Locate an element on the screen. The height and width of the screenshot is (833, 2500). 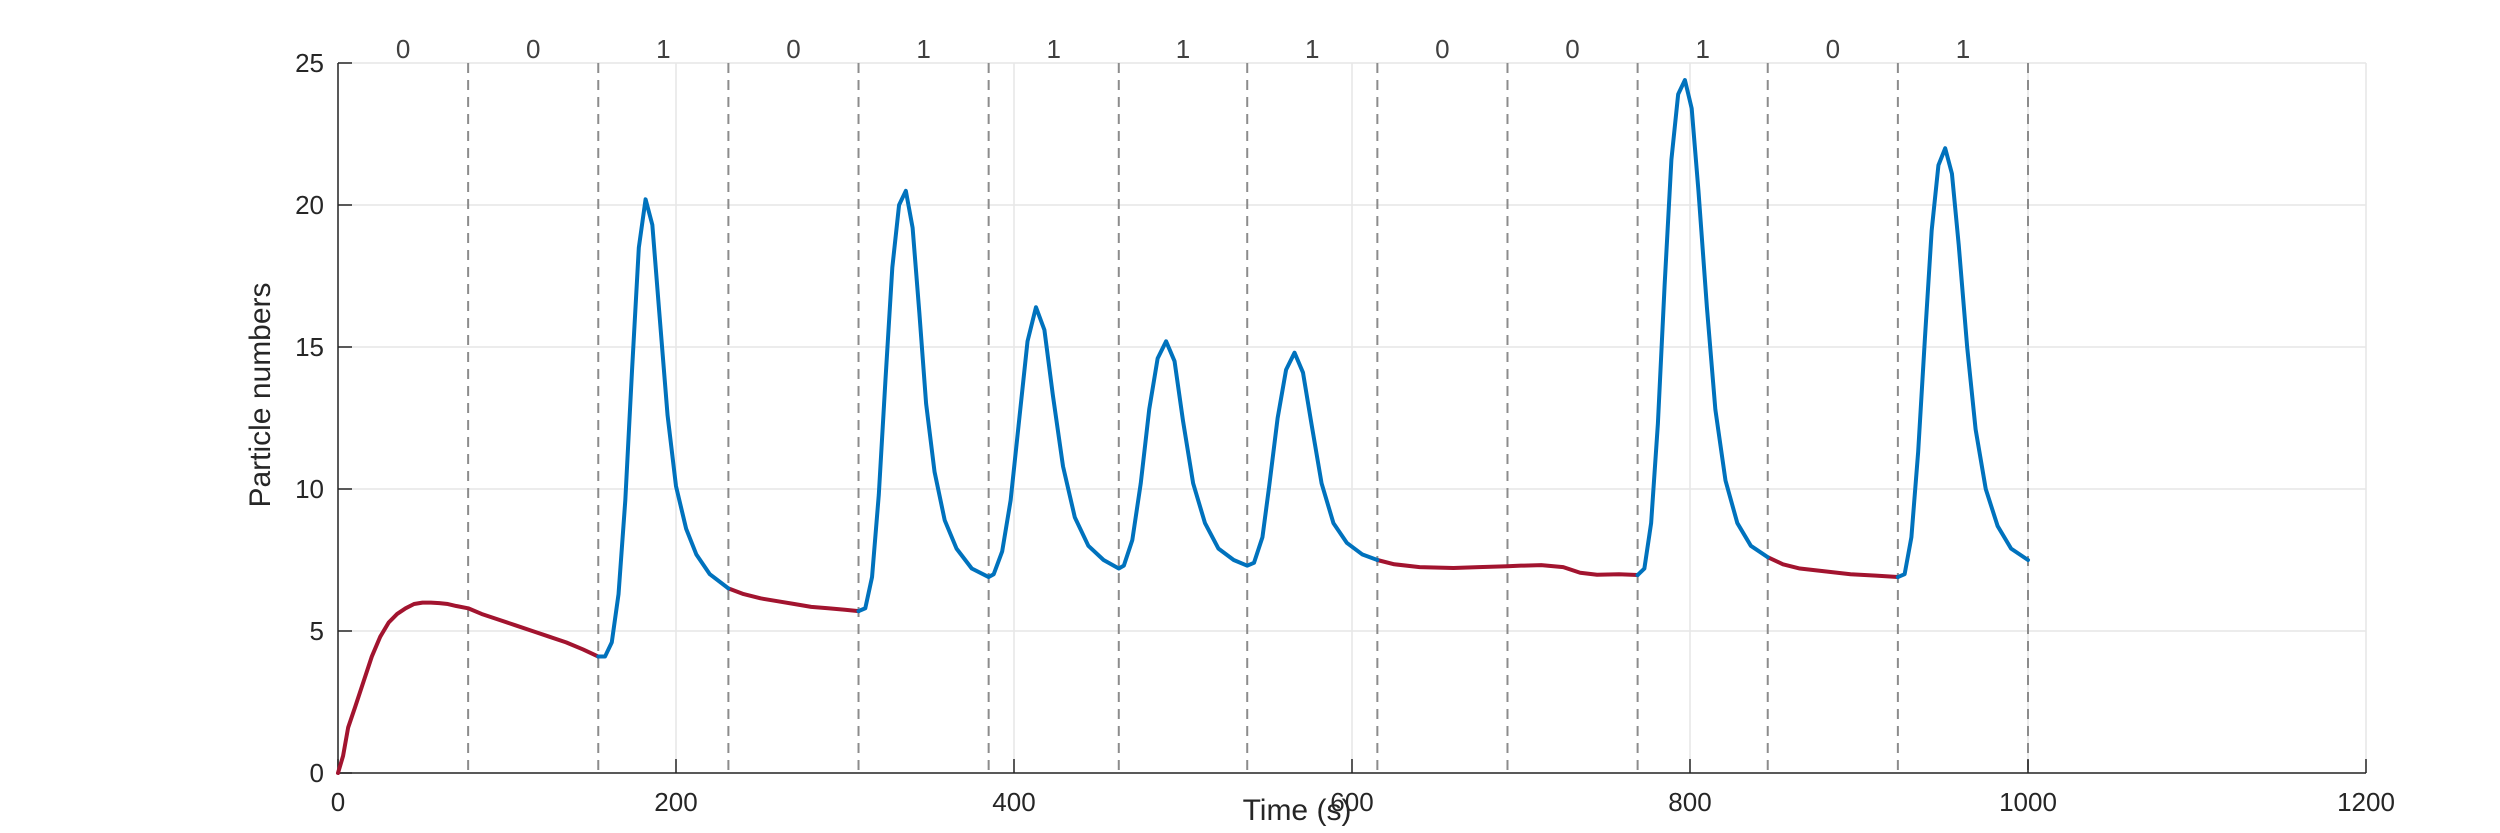
y-tick-label: 15 is located at coordinates (309, 347).